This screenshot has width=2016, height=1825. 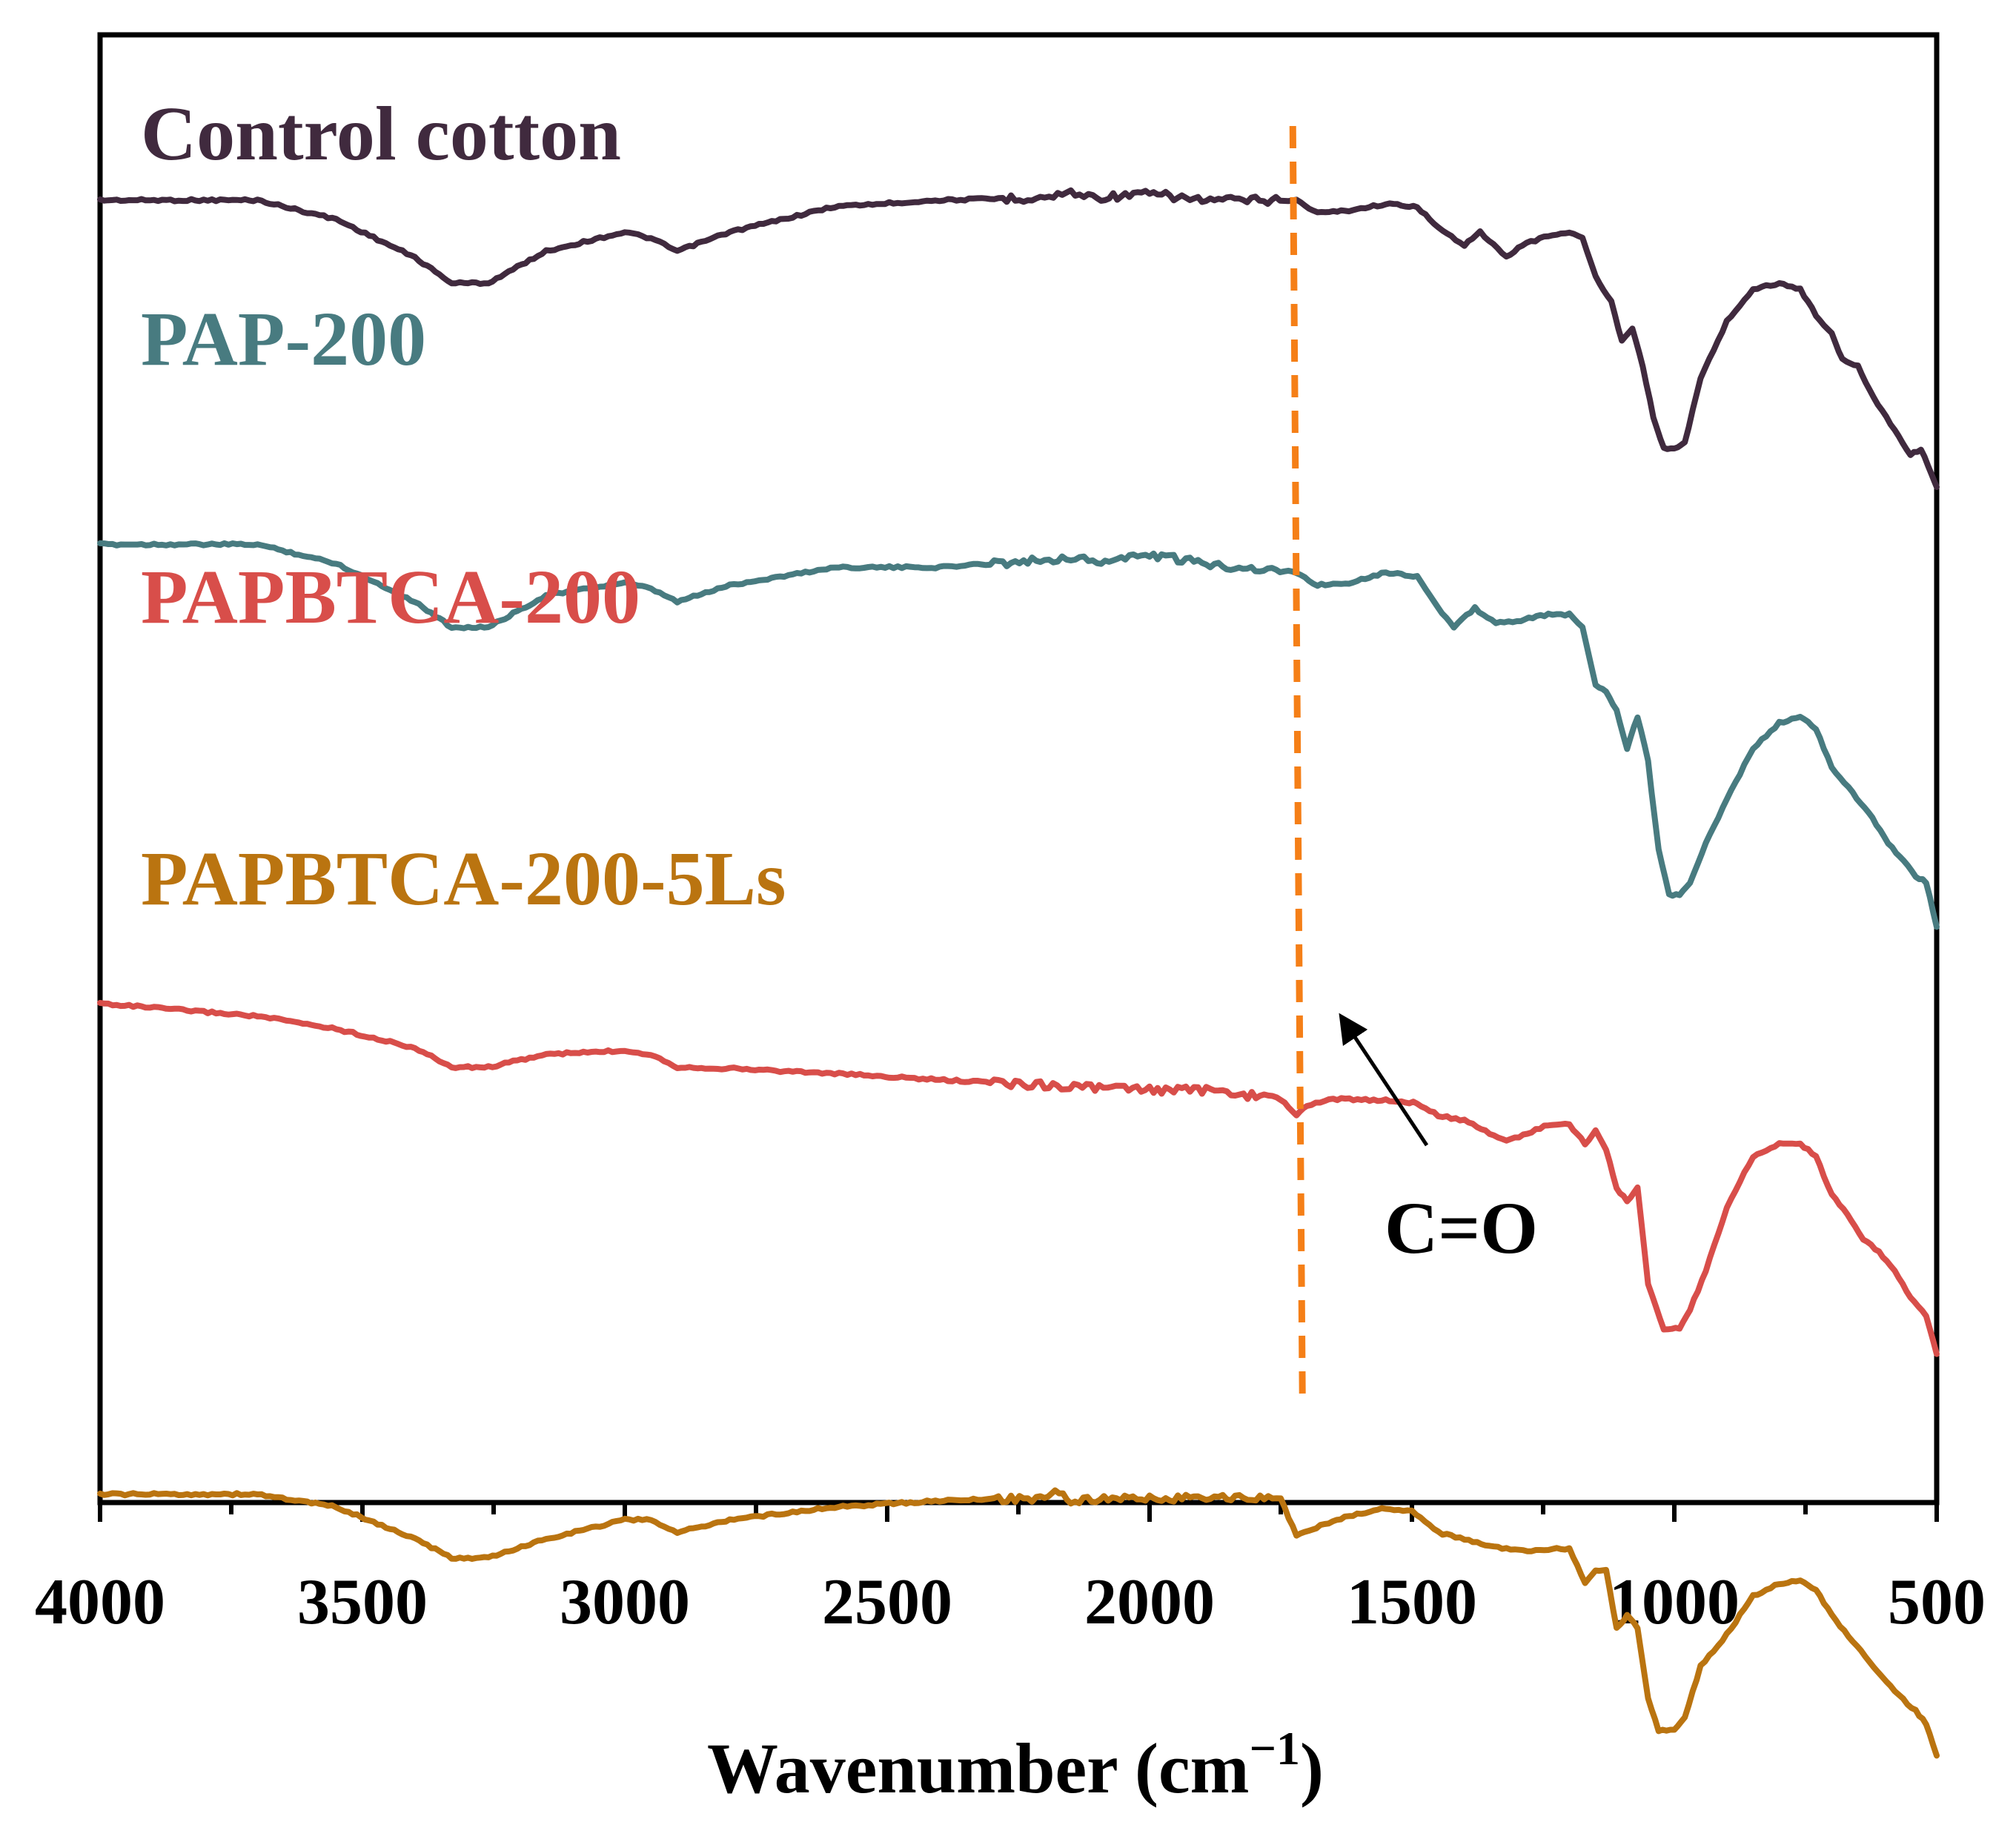 What do you see at coordinates (1674, 1602) in the screenshot?
I see `tick-label-1000: 1000` at bounding box center [1674, 1602].